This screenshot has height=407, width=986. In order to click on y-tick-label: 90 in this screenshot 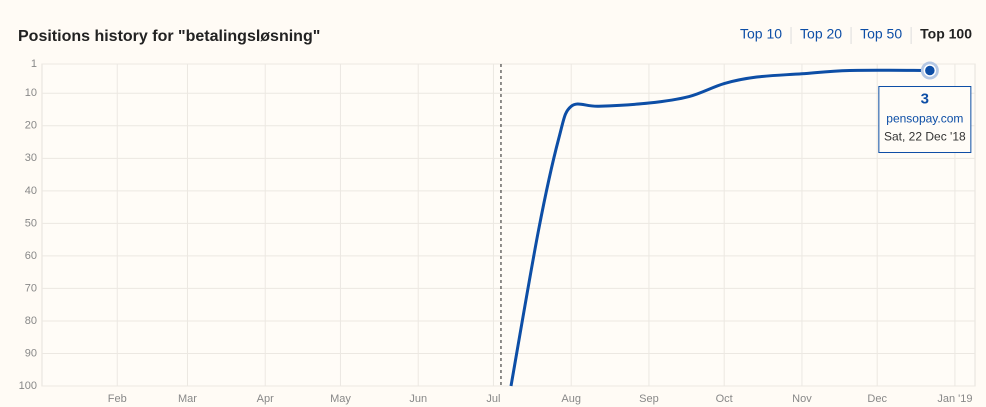, I will do `click(31, 353)`.